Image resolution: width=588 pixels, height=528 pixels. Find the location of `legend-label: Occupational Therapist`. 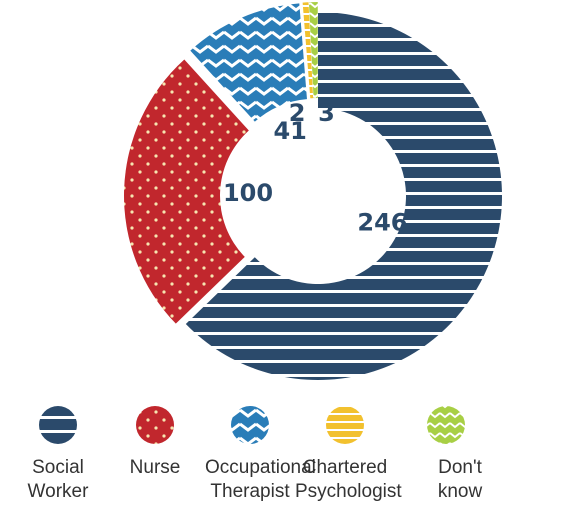

legend-label: Occupational Therapist is located at coordinates (260, 479).